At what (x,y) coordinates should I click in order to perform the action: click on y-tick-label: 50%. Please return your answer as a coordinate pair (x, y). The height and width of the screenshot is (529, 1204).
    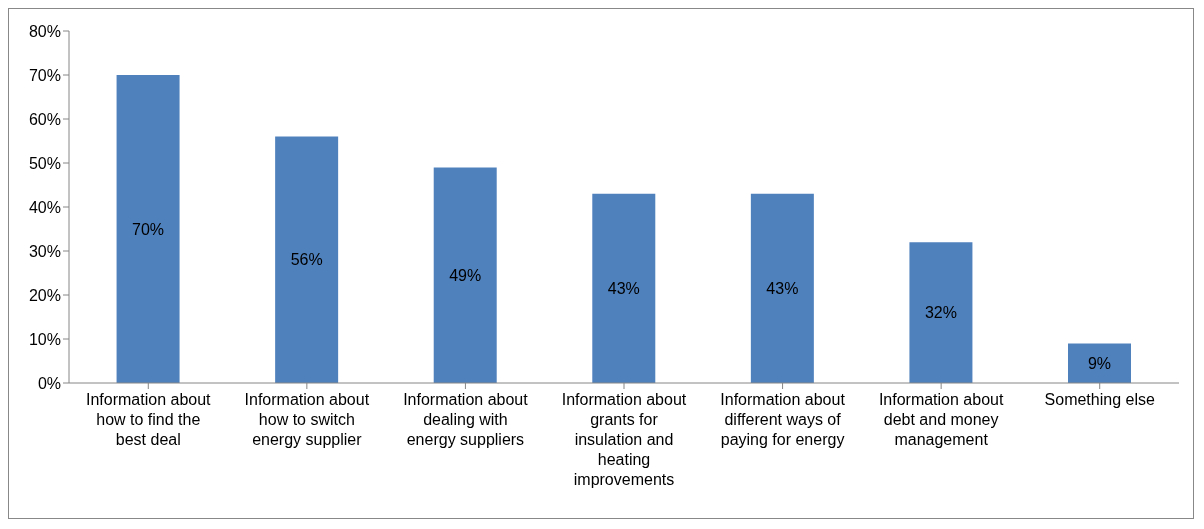
    Looking at the image, I should click on (44, 163).